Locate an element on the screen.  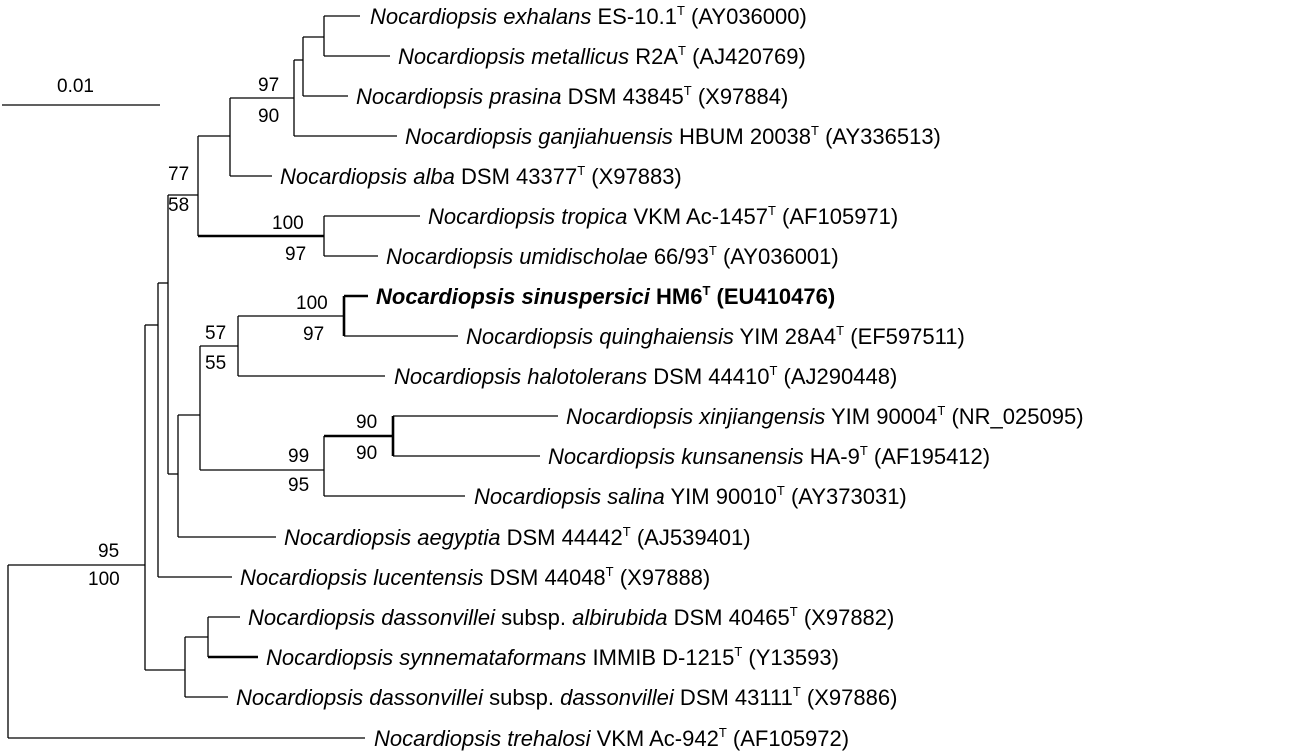
bootstrap-value: 99 is located at coordinates (298, 456).